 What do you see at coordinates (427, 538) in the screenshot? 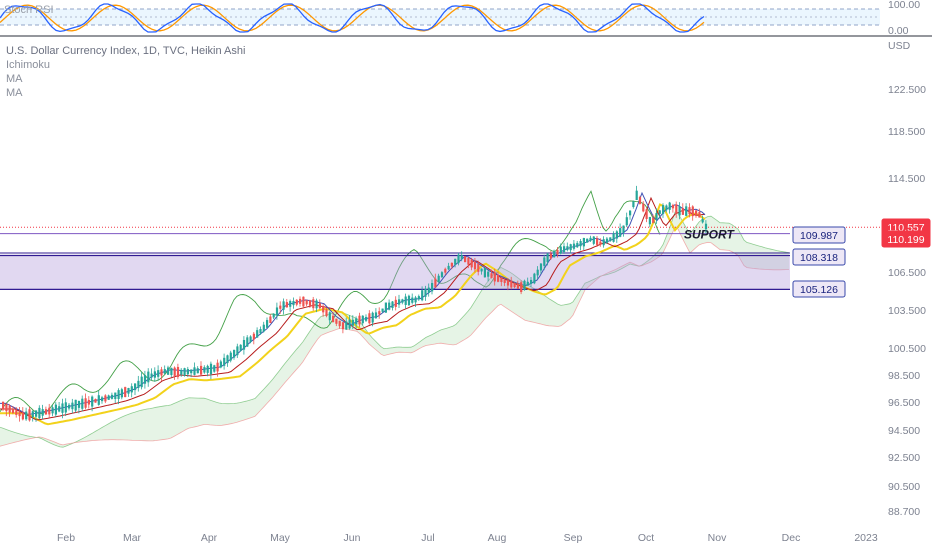
I see `time-tick-label: Jul` at bounding box center [427, 538].